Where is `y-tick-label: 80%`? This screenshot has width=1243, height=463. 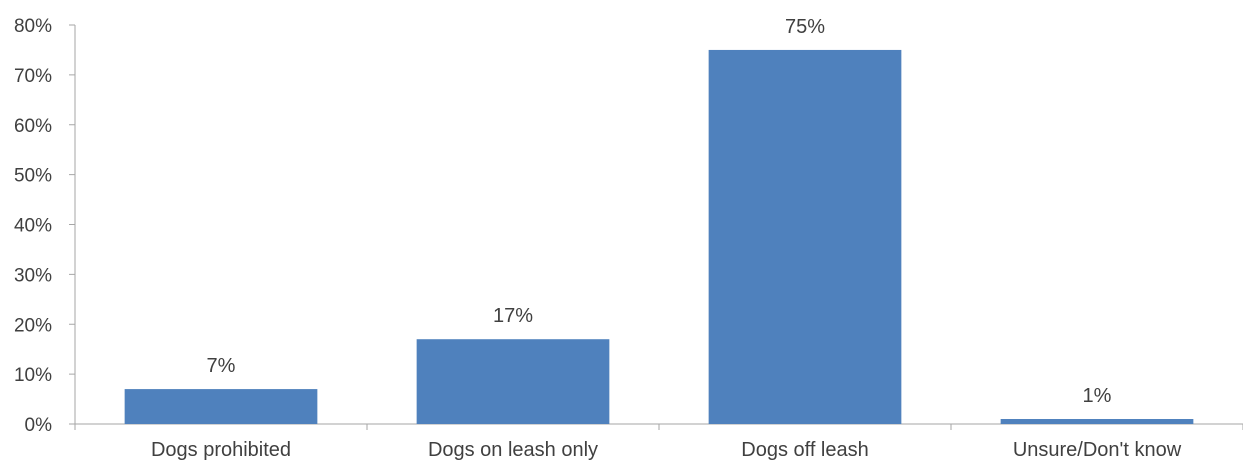
y-tick-label: 80% is located at coordinates (33, 26).